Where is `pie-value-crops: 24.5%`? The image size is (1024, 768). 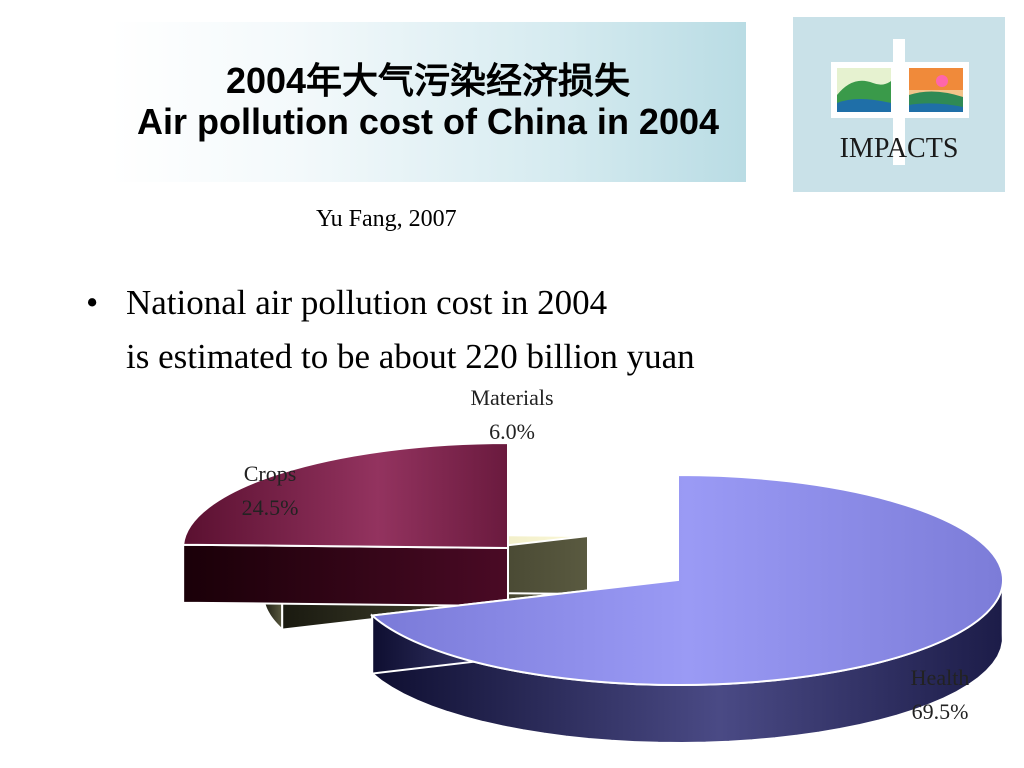 pie-value-crops: 24.5% is located at coordinates (270, 507).